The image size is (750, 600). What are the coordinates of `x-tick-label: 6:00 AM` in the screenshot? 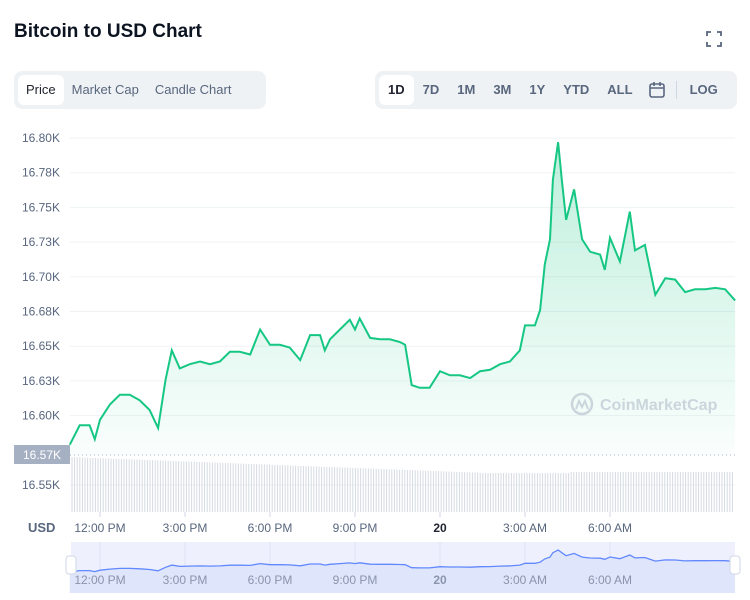 It's located at (610, 528).